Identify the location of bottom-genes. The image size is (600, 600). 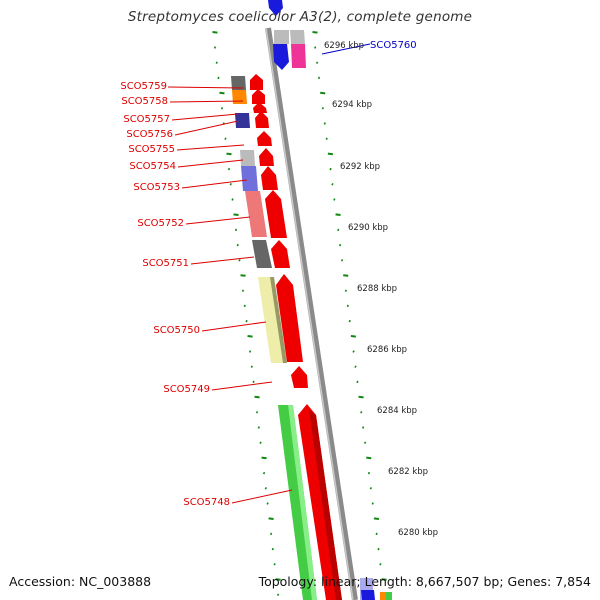
(376, 589).